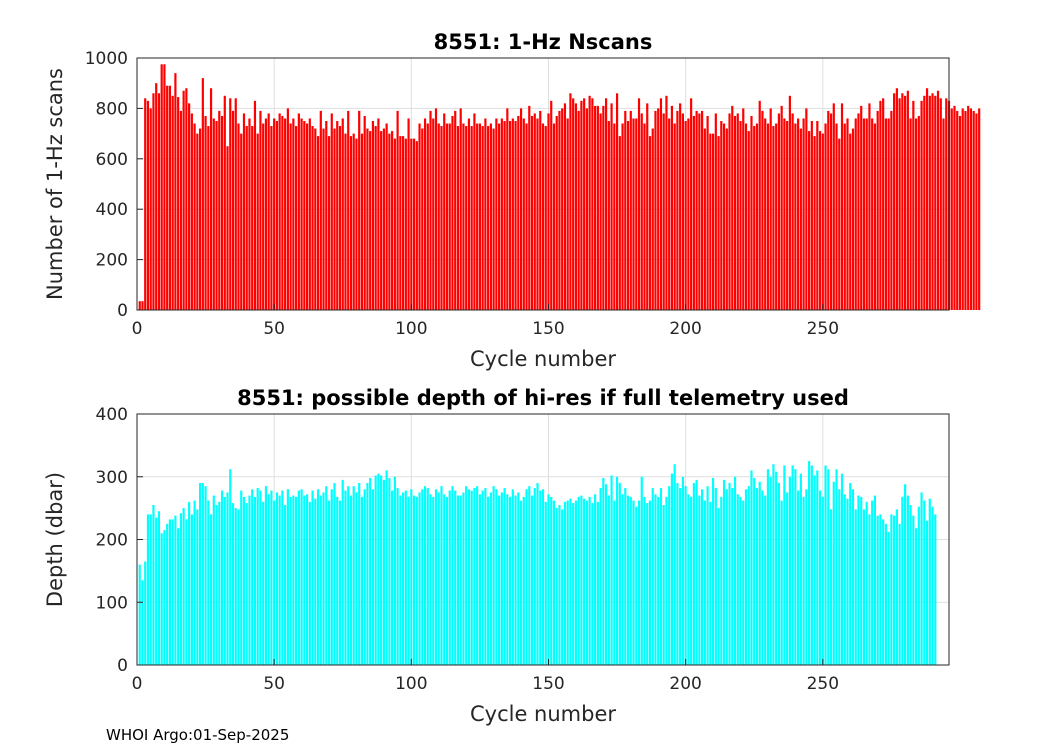 The width and height of the screenshot is (1050, 750). Describe the element at coordinates (198, 735) in the screenshot. I see `footer-credit: WHOI Argo:01-Sep-2025` at that location.